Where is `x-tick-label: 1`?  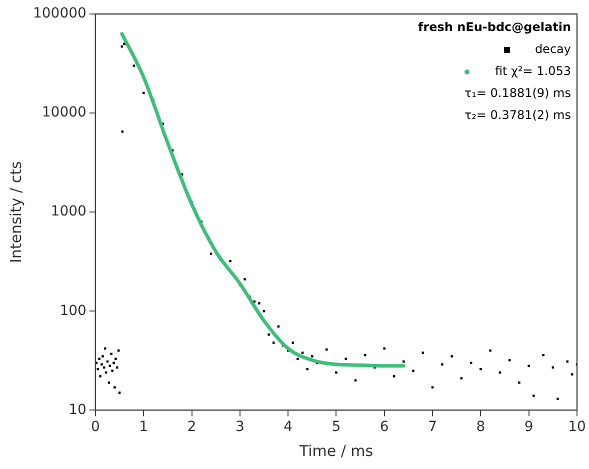
x-tick-label: 1 is located at coordinates (143, 427).